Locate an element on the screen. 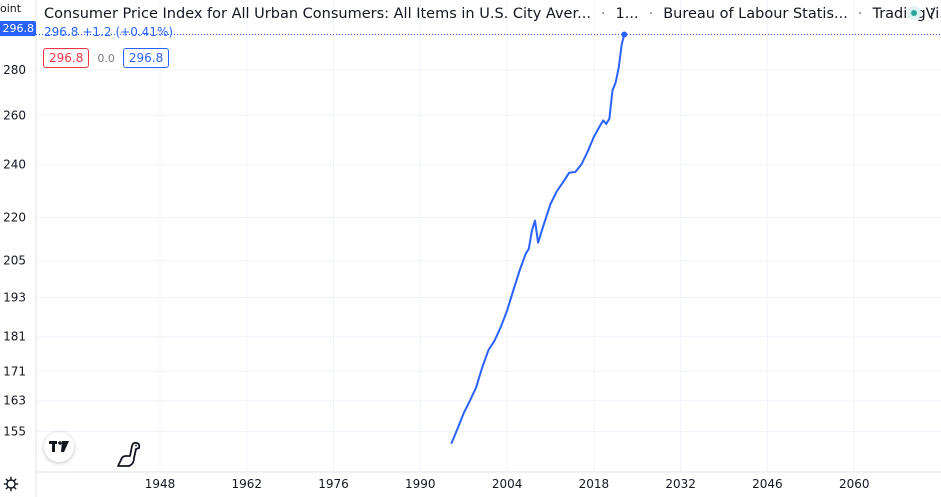  price-change-pct: (+0.41%) is located at coordinates (144, 32).